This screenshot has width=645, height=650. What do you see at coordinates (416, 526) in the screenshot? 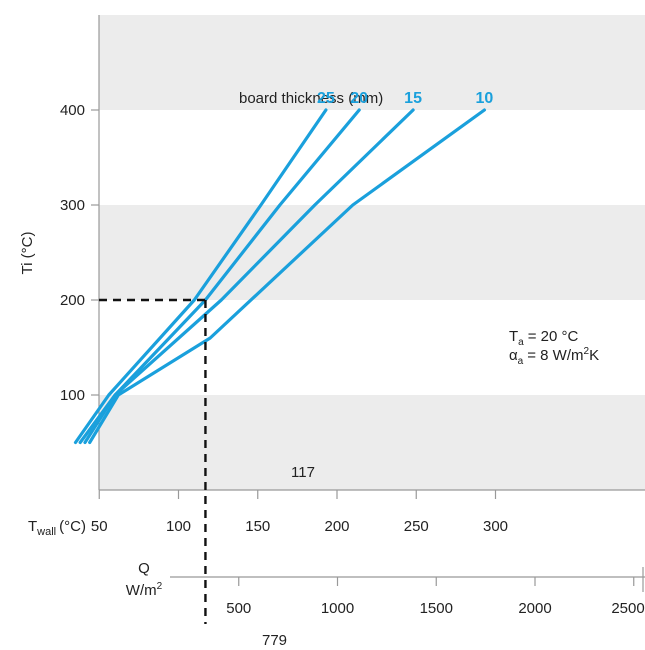
I see `x-tick-label: 250` at bounding box center [416, 526].